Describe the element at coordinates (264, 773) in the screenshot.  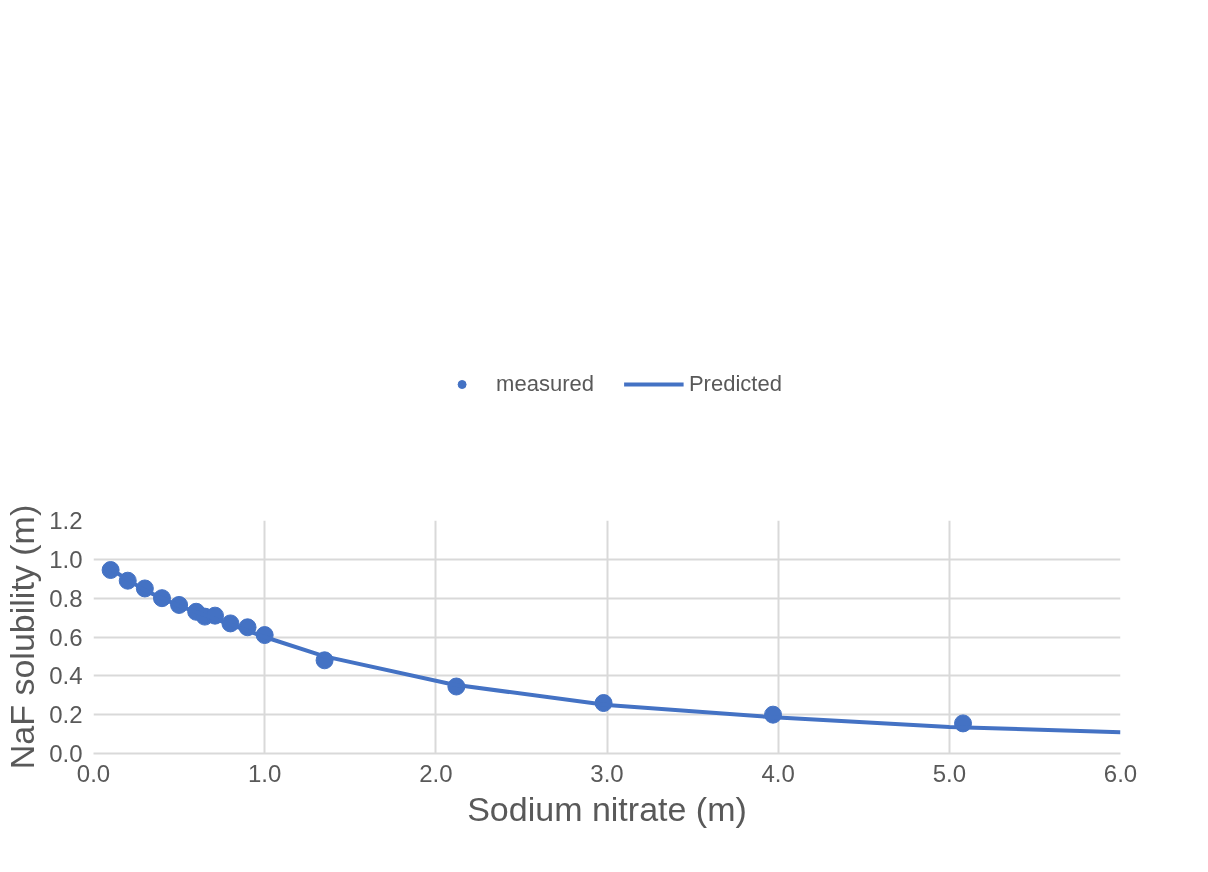
I see `x-tick-label: 1.0` at that location.